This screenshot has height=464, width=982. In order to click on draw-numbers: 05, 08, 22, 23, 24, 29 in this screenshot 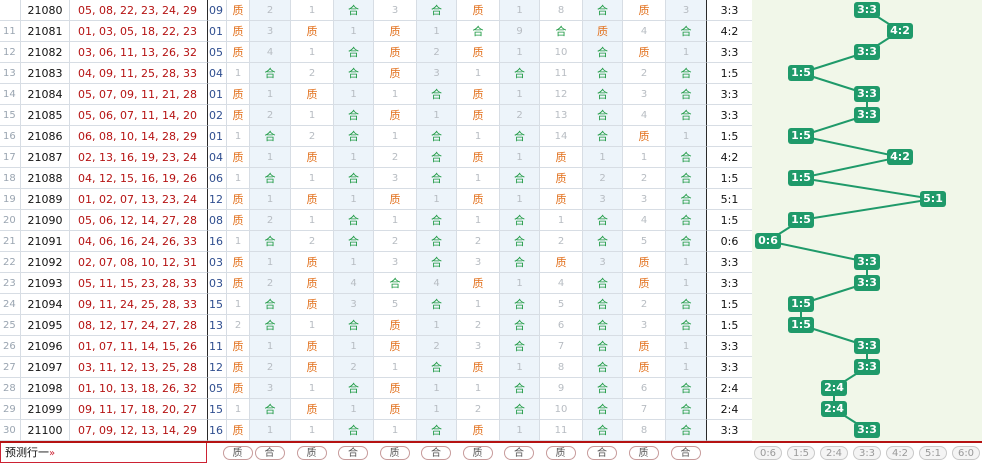, I will do `click(138, 10)`.